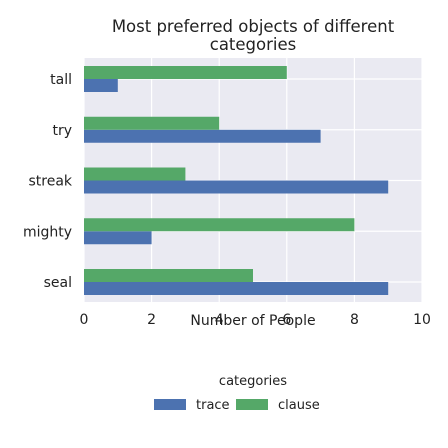  Describe the element at coordinates (354, 320) in the screenshot. I see `x-tick-label: 8` at that location.